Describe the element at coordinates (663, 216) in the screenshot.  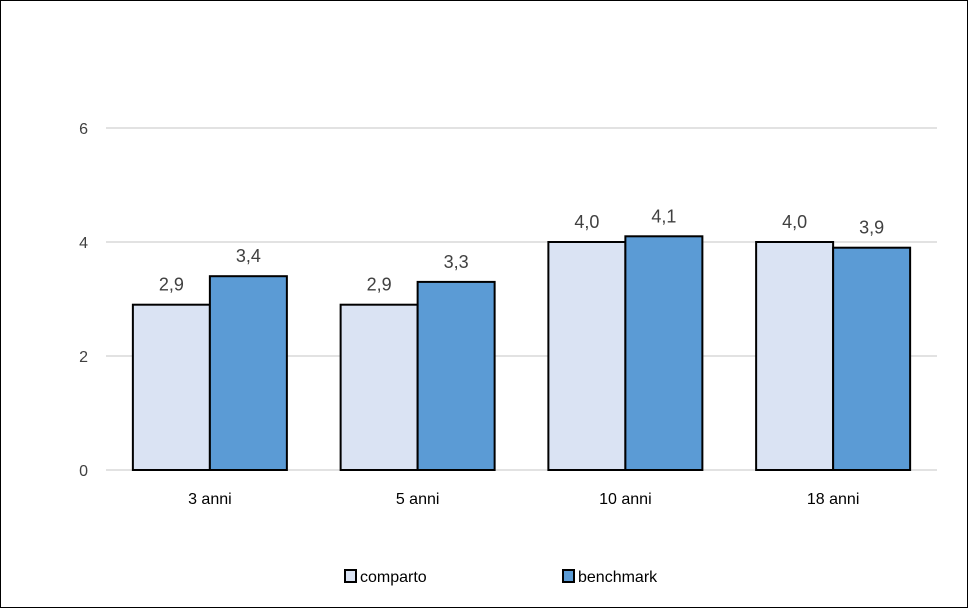
I see `data-label-benchmark-10-anni: 4,1` at that location.